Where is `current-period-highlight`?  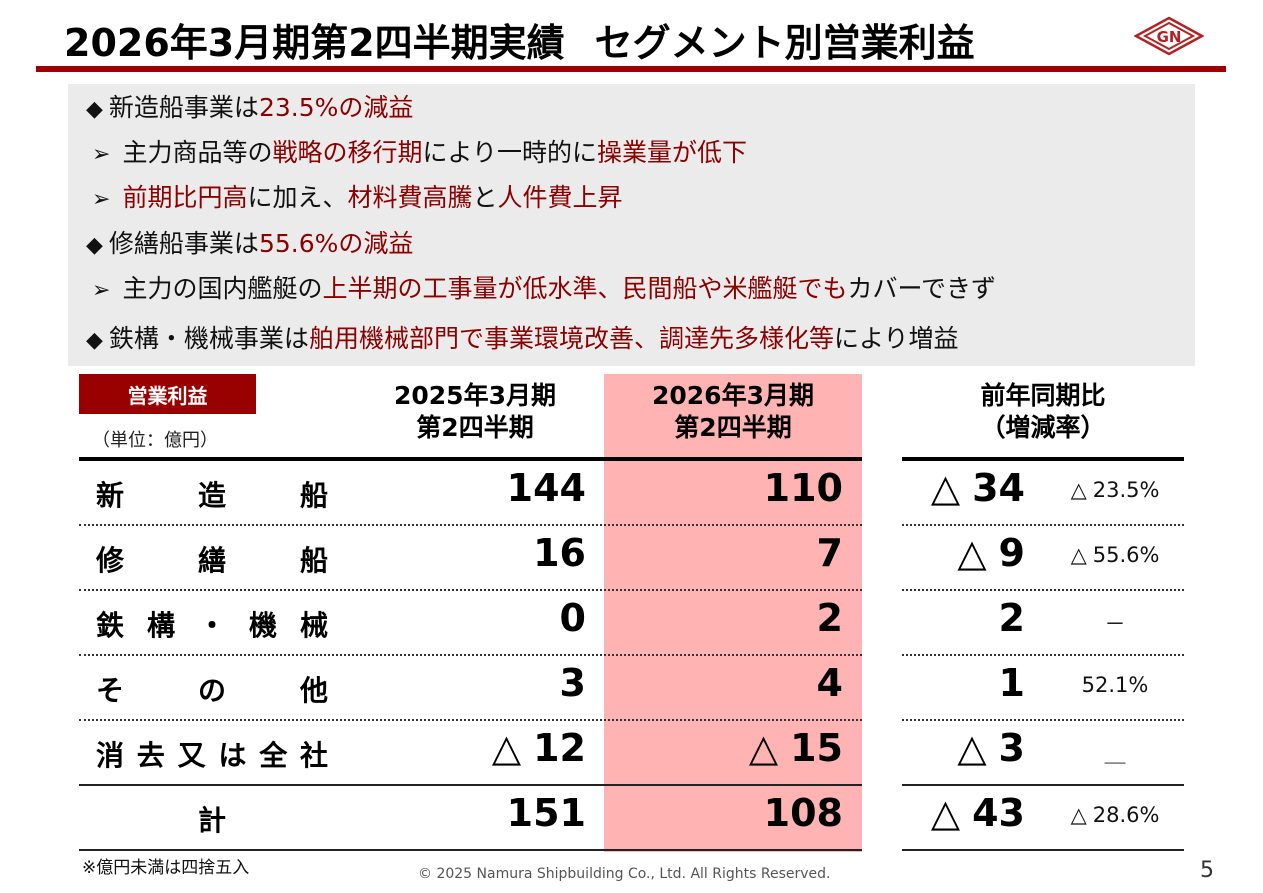
current-period-highlight is located at coordinates (733, 613).